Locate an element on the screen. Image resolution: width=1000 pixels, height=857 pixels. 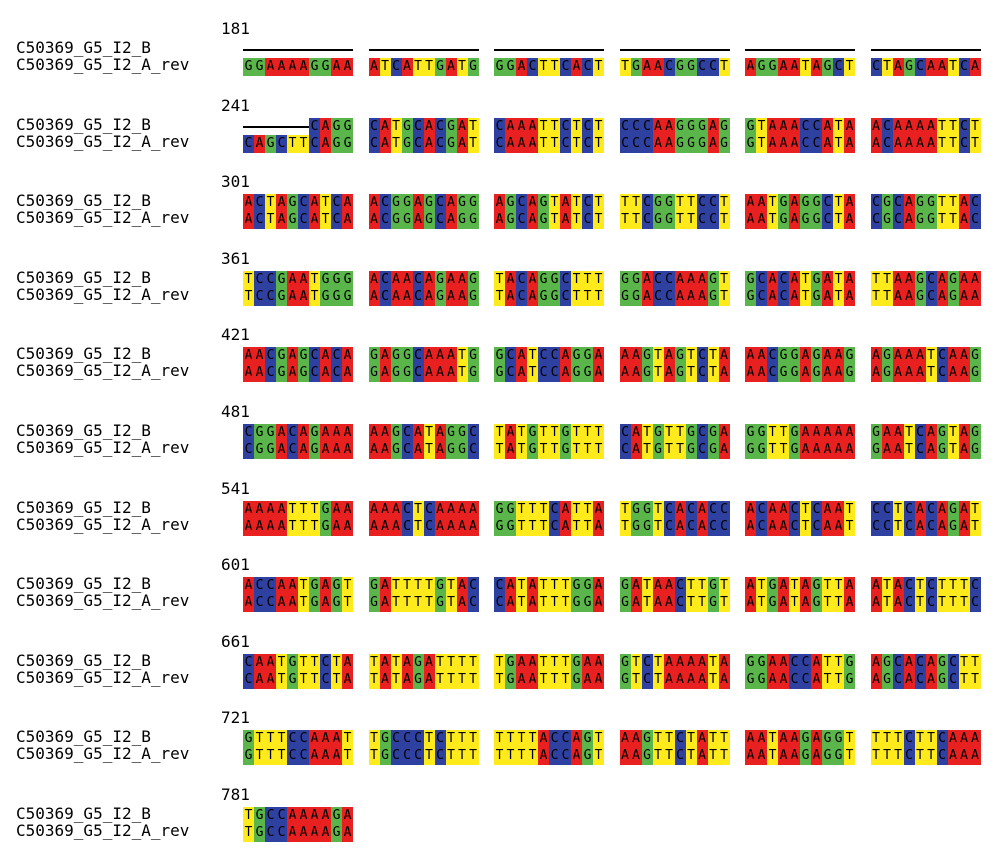
sequence-name: C50369_G5_I2_A_rev is located at coordinates (103, 754).